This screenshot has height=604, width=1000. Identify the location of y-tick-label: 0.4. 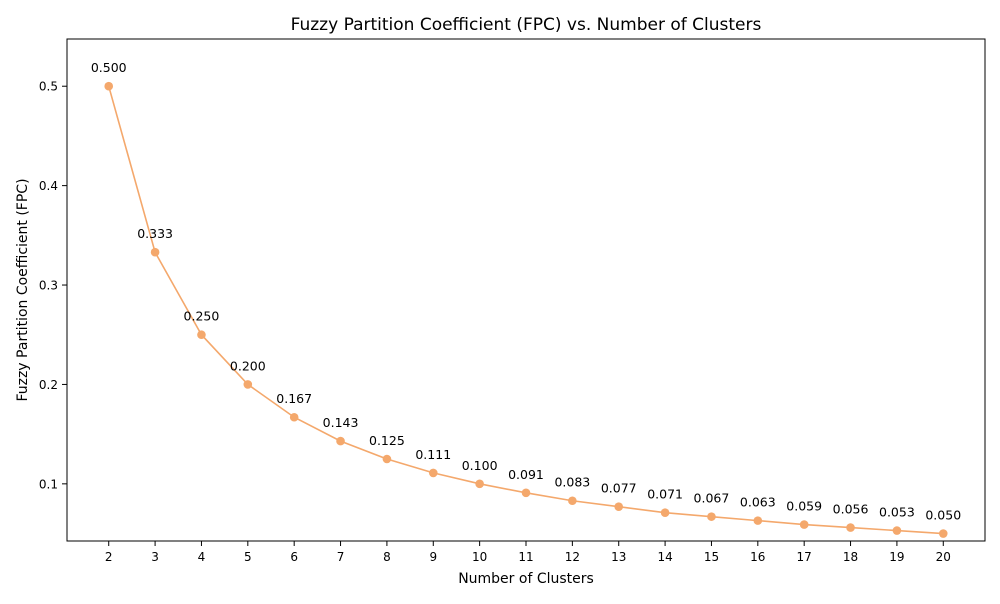
(48, 186).